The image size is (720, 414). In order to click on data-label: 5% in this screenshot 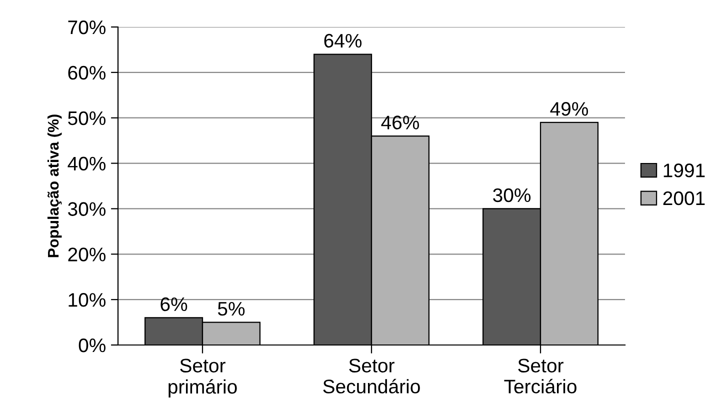, I will do `click(231, 309)`.